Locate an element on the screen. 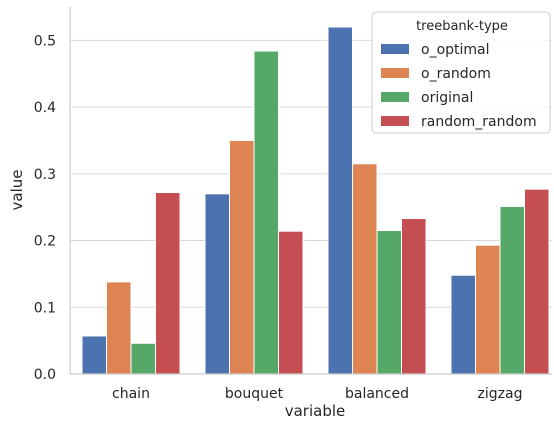 The height and width of the screenshot is (421, 554). x-tick-label: zigzag is located at coordinates (500, 394).